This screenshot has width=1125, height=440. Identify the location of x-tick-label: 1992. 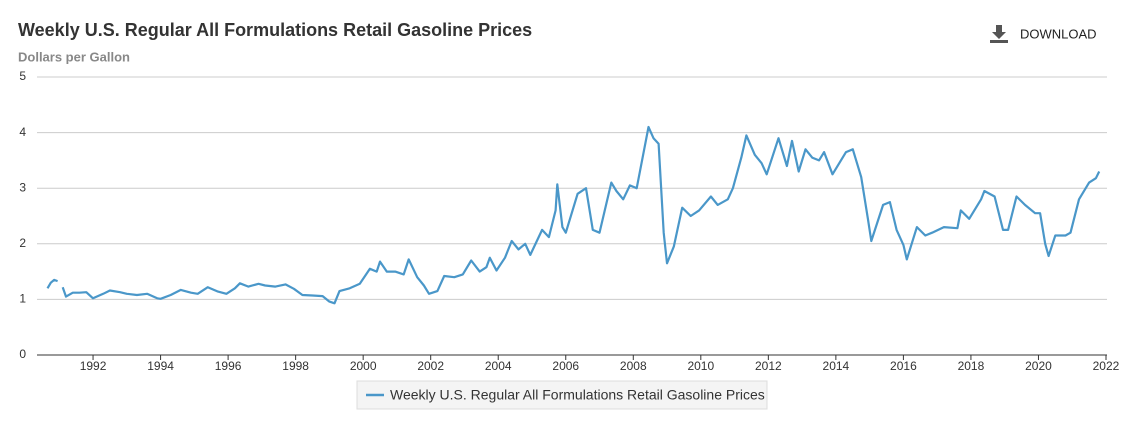
(93, 366).